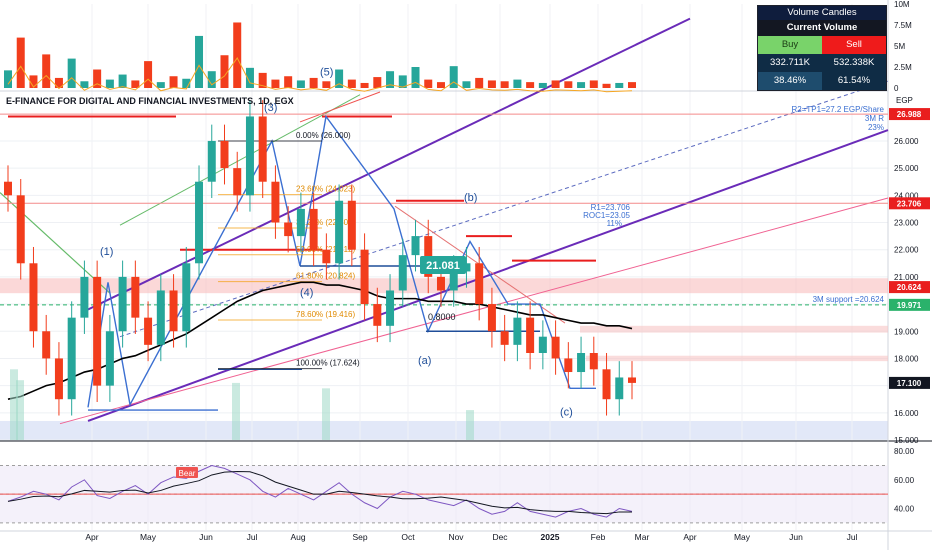  What do you see at coordinates (899, 46) in the screenshot?
I see `volume-axis-tick: 5M` at bounding box center [899, 46].